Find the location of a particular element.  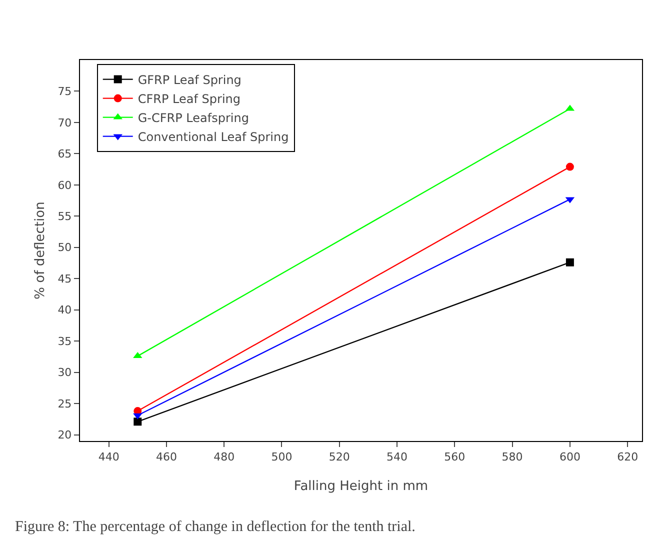

legend-label: CFRP Leaf Spring is located at coordinates (189, 99).